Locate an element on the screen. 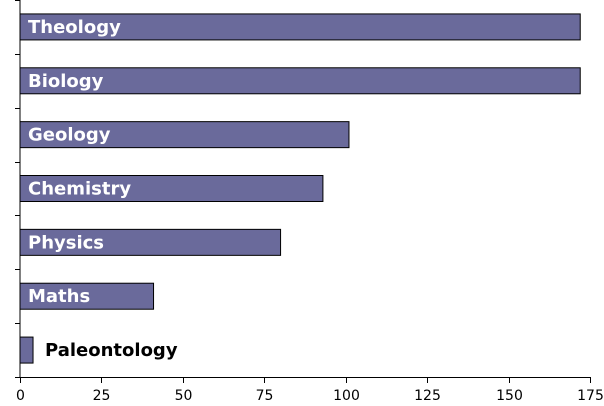  bar-physics is located at coordinates (150, 242).